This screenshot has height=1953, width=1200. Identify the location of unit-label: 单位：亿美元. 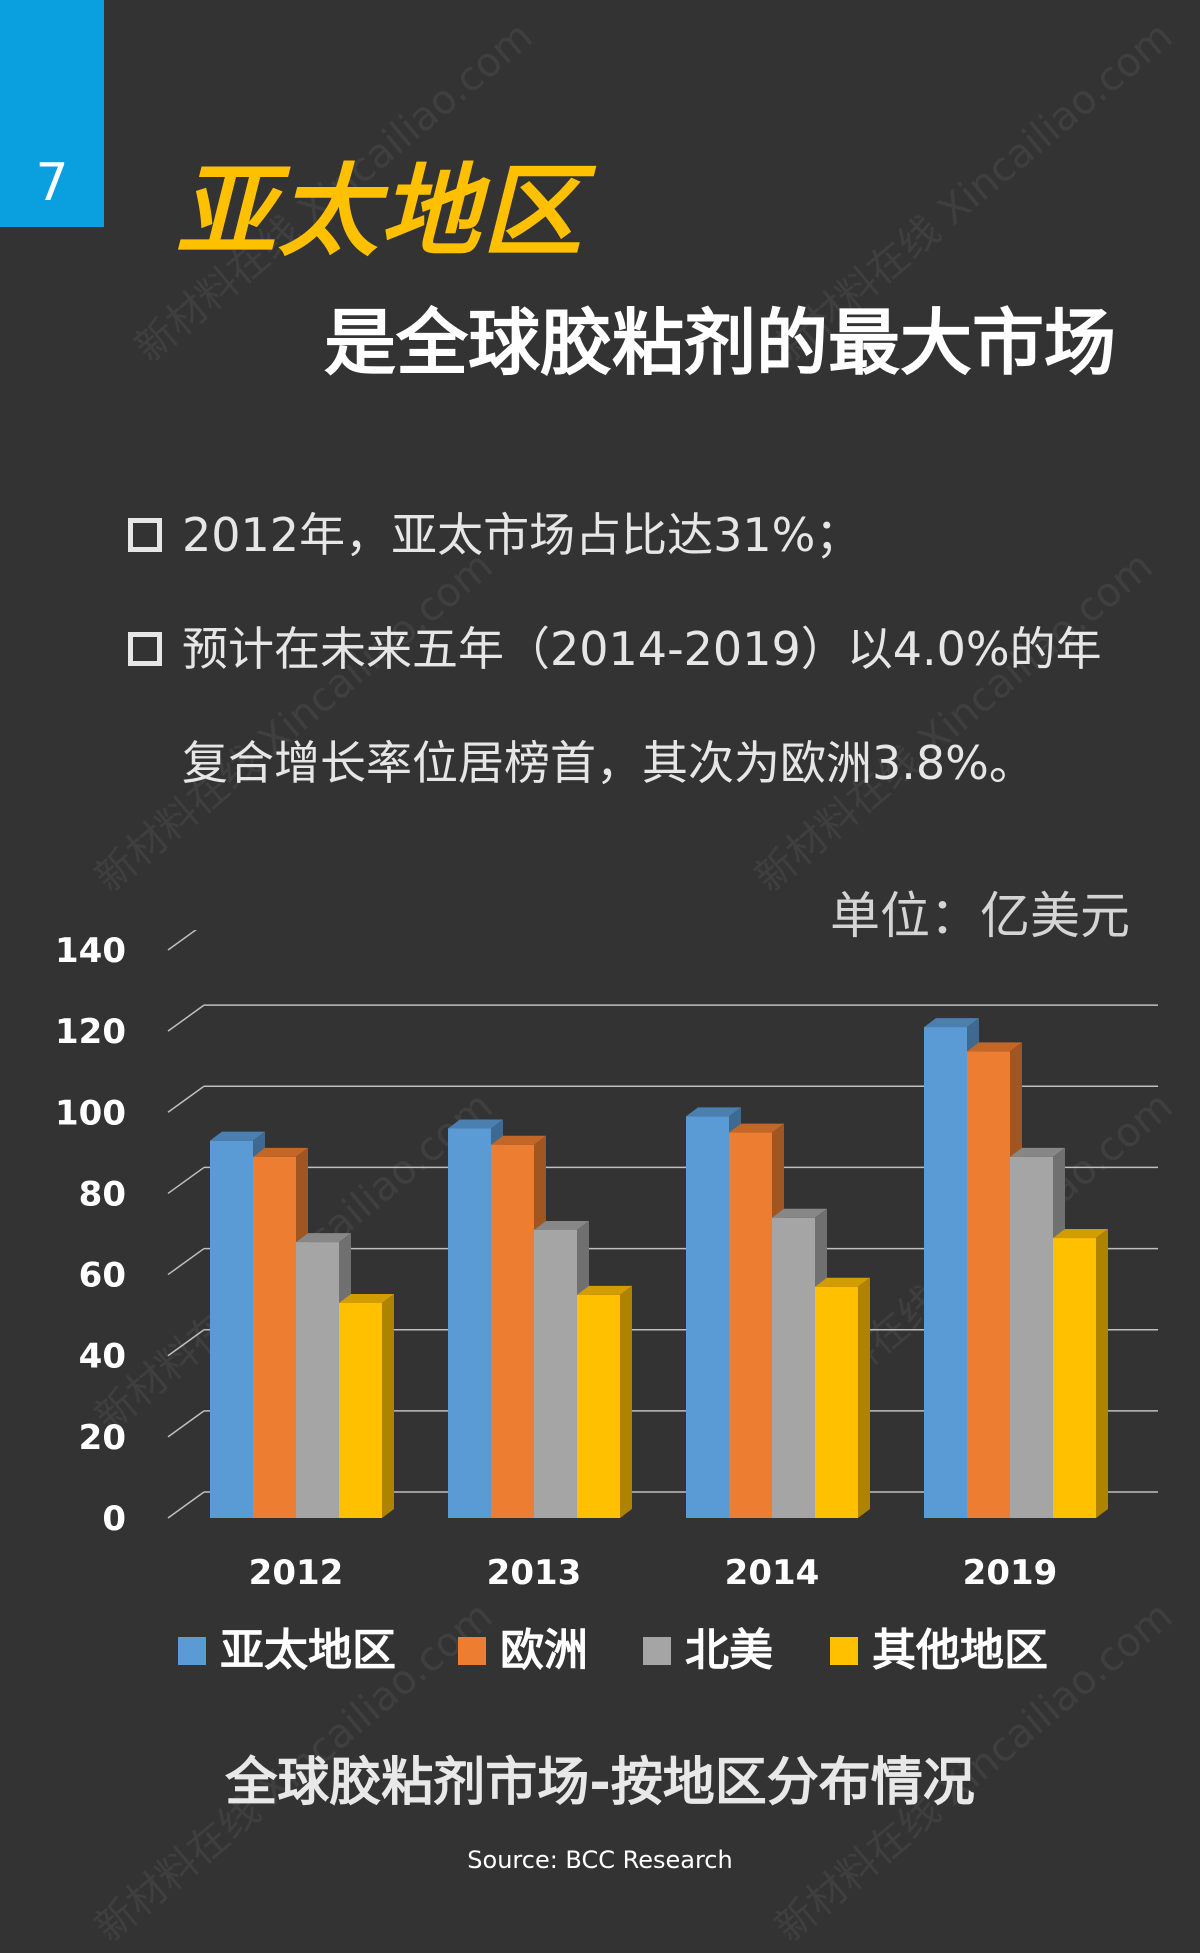
(980, 916).